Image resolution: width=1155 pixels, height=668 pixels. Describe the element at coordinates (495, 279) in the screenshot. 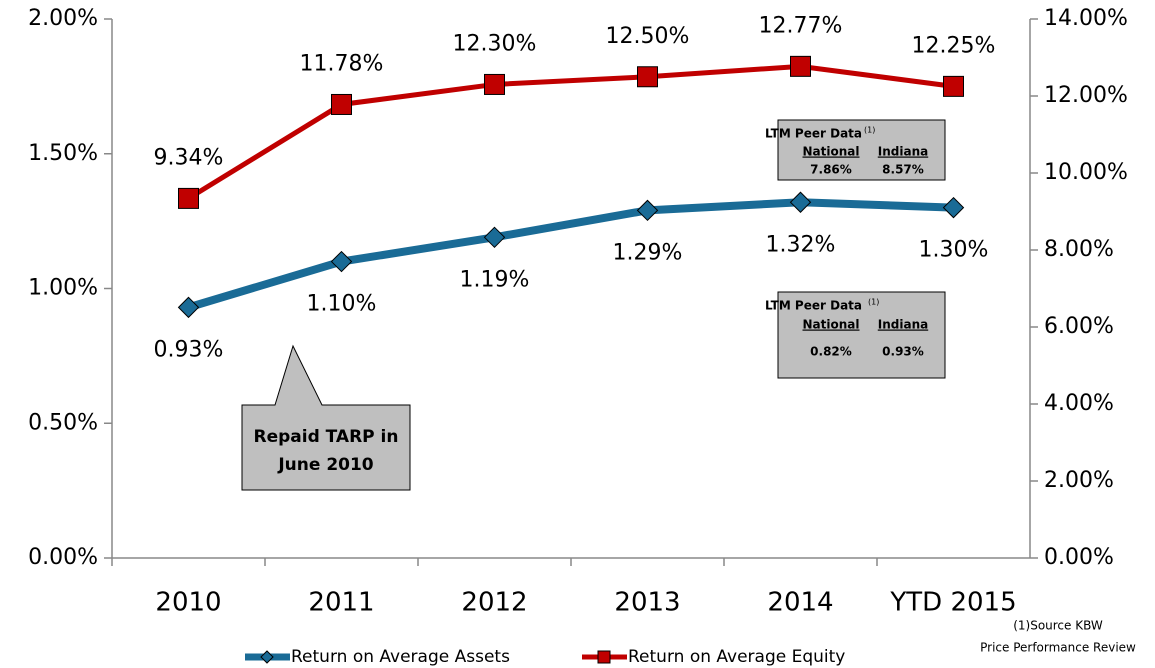

I see `value-label: 1.19%` at that location.